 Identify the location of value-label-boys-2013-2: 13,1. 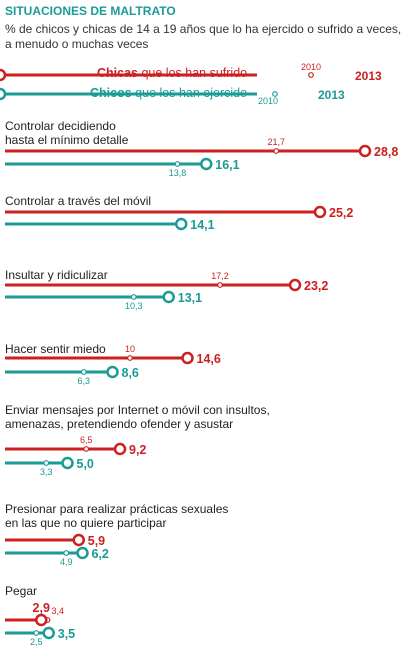
(190, 298).